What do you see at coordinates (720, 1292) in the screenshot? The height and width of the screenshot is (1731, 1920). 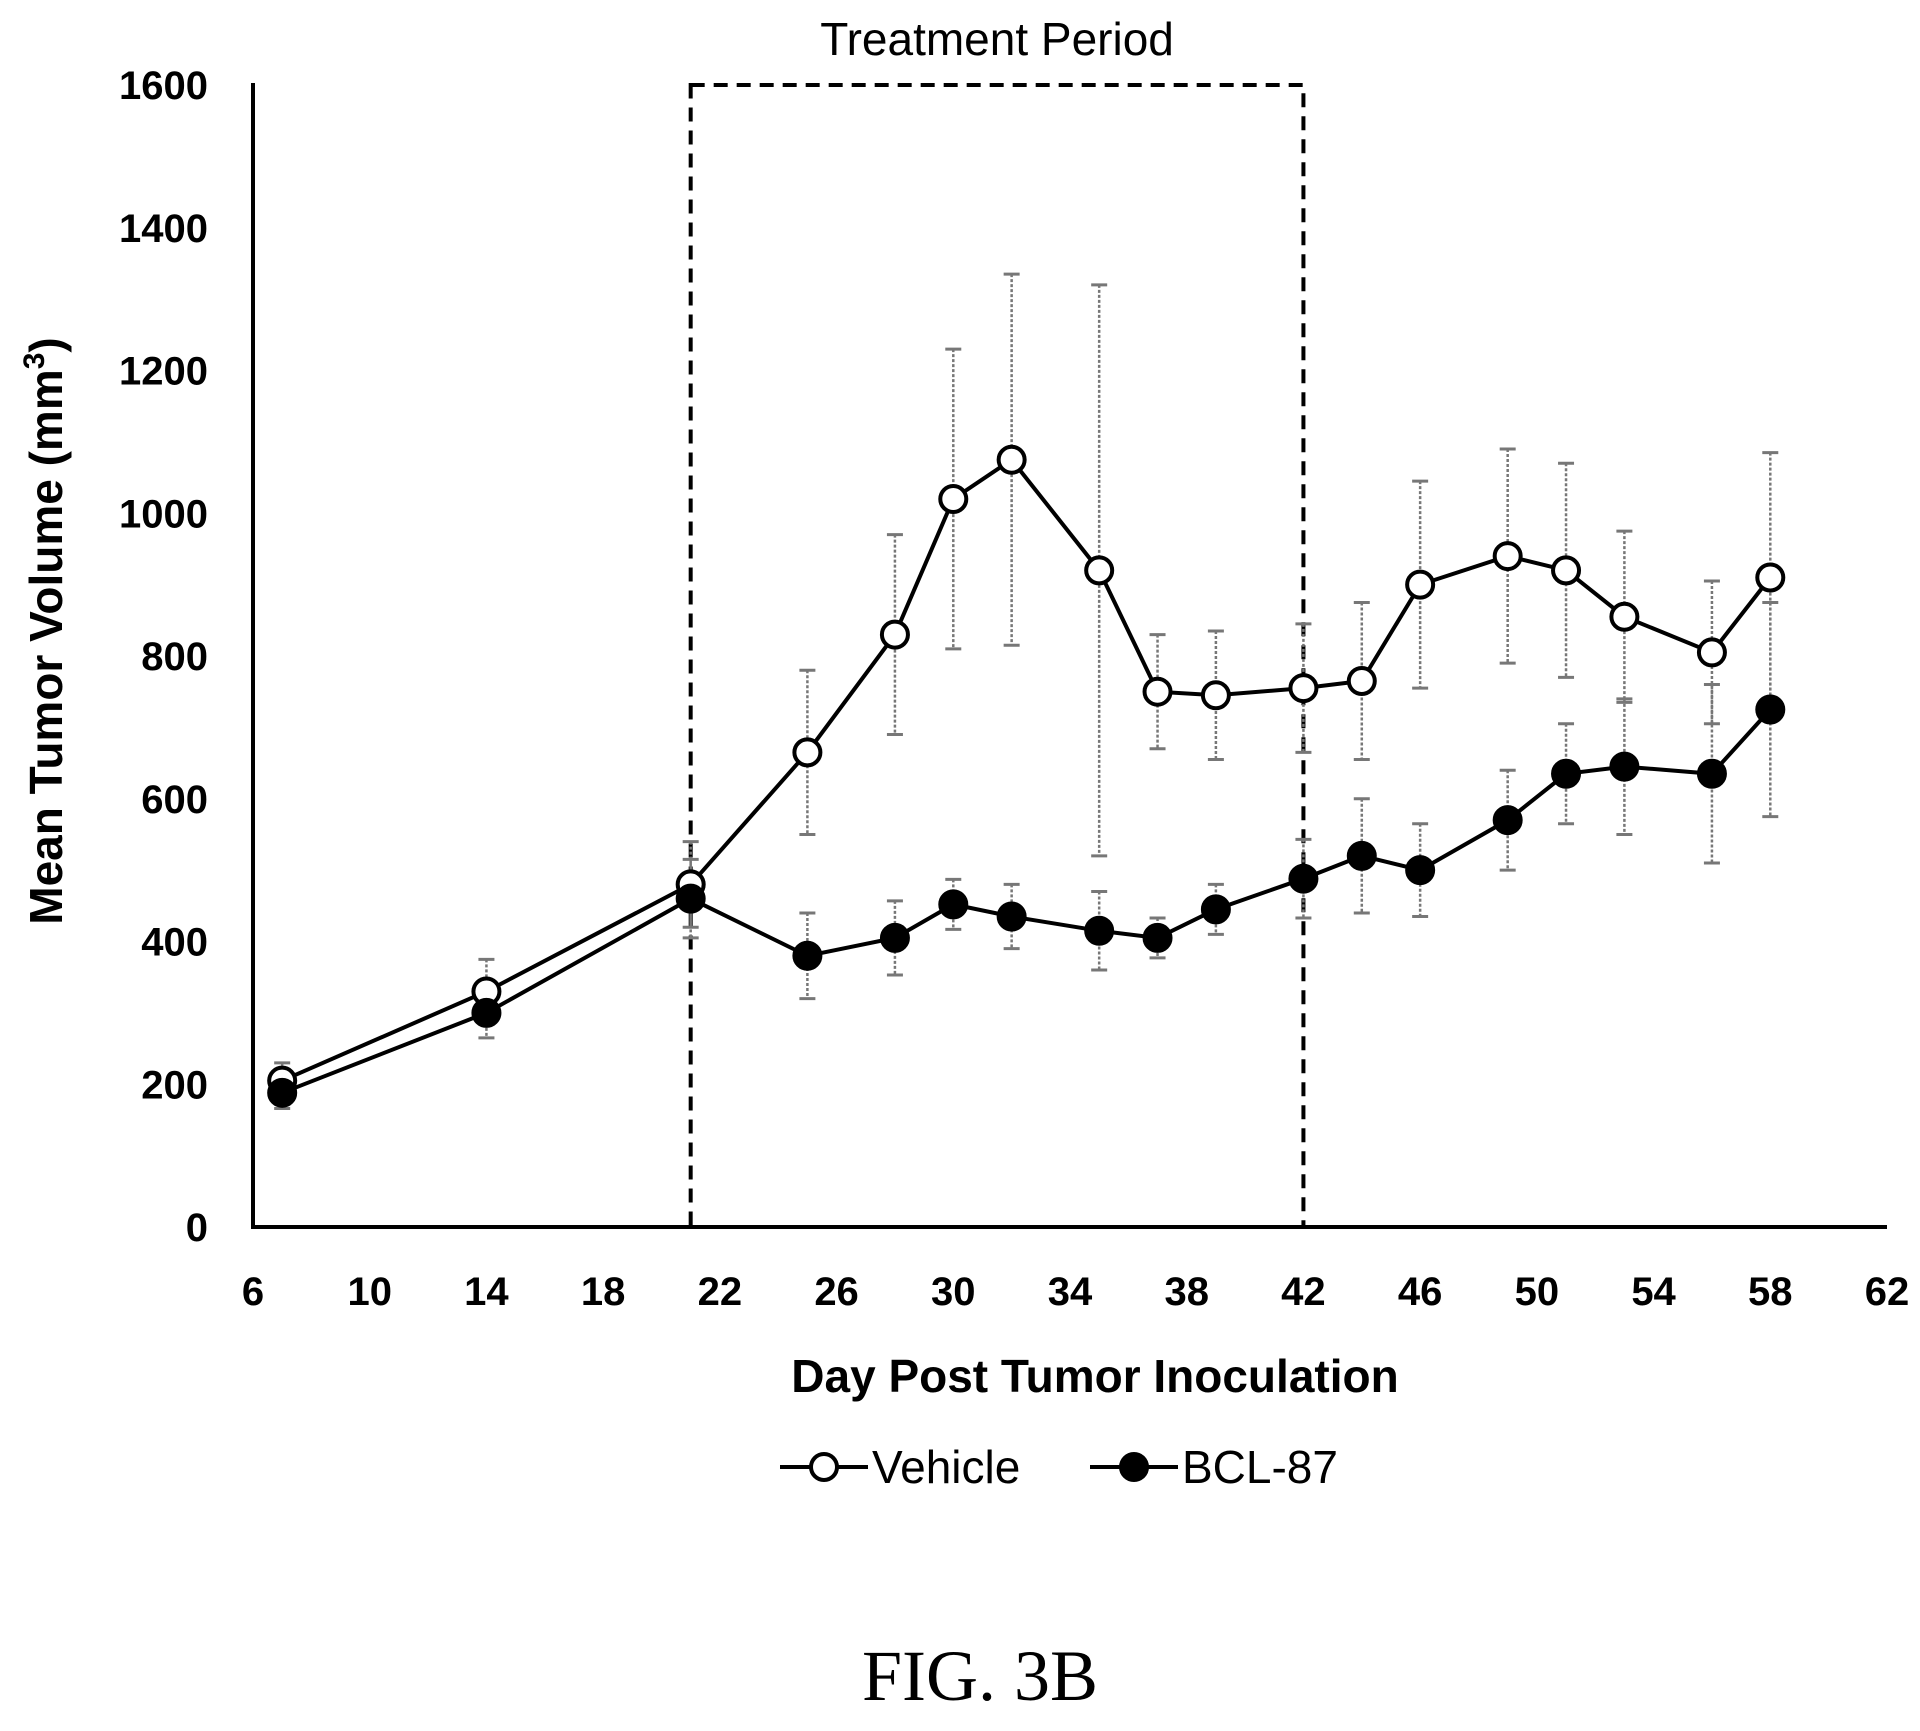 I see `x-tick-label: 22` at bounding box center [720, 1292].